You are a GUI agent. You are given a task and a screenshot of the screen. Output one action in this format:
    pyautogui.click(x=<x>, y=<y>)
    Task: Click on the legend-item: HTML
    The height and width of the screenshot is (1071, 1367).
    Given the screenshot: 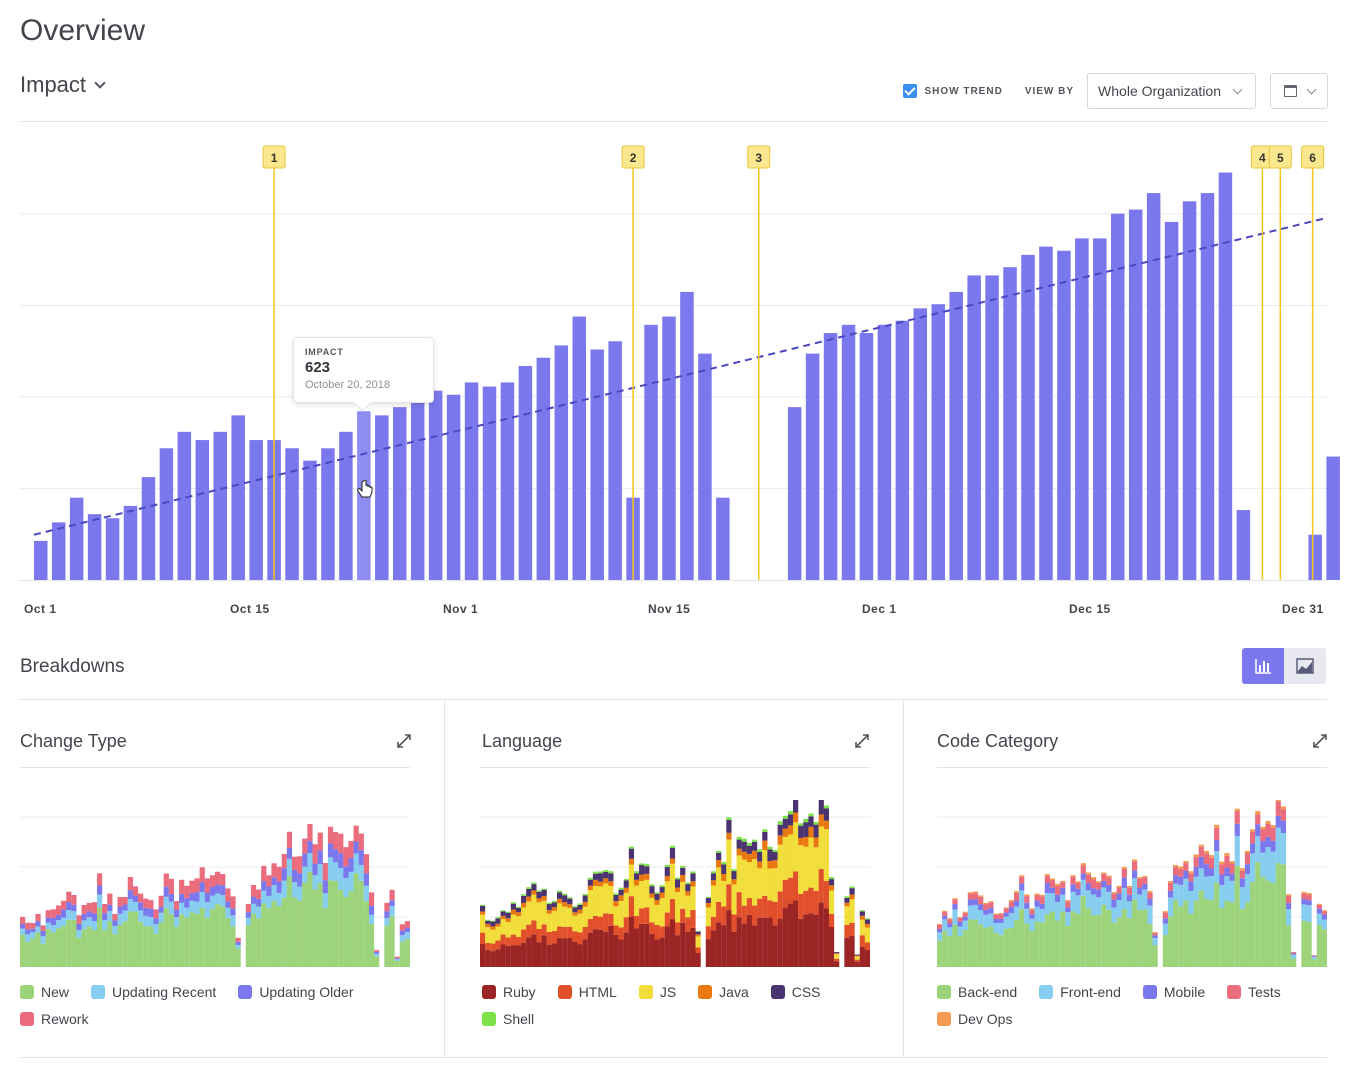 What is the action you would take?
    pyautogui.click(x=587, y=992)
    